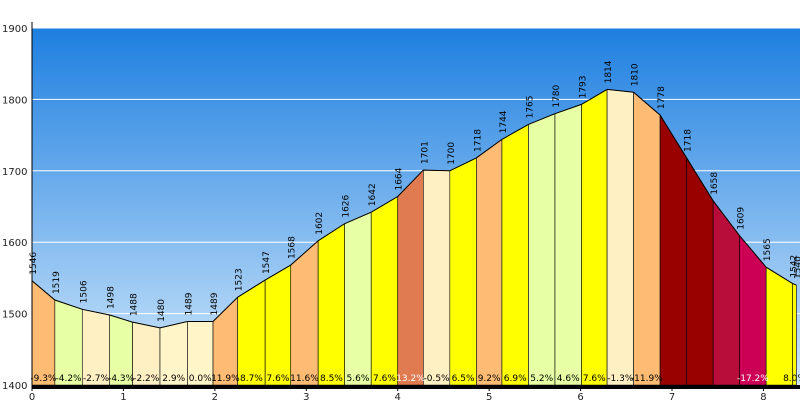  I want to click on x-tick-label: 0, so click(32, 397).